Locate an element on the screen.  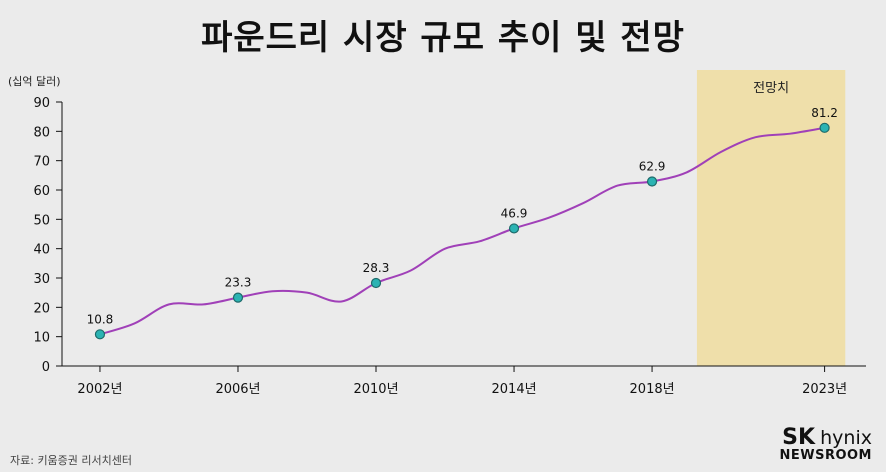
y-tick-label: 70 is located at coordinates (41, 162).